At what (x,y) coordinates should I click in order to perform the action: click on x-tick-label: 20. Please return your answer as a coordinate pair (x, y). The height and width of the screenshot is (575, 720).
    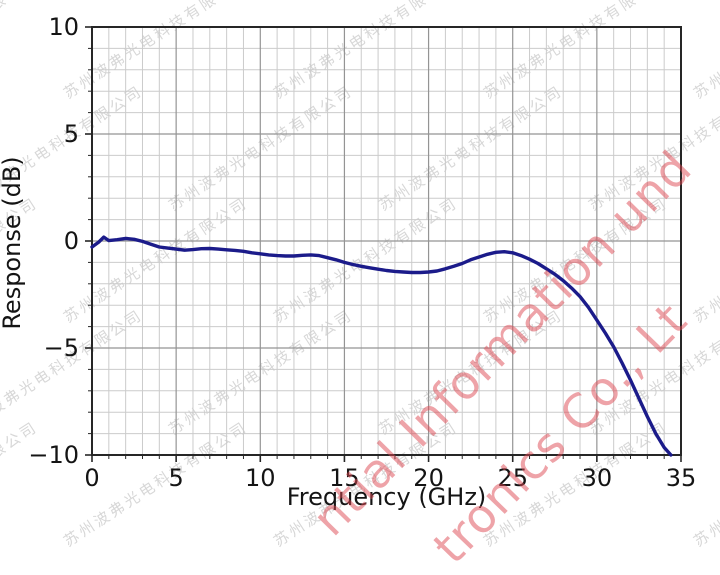
    Looking at the image, I should click on (428, 478).